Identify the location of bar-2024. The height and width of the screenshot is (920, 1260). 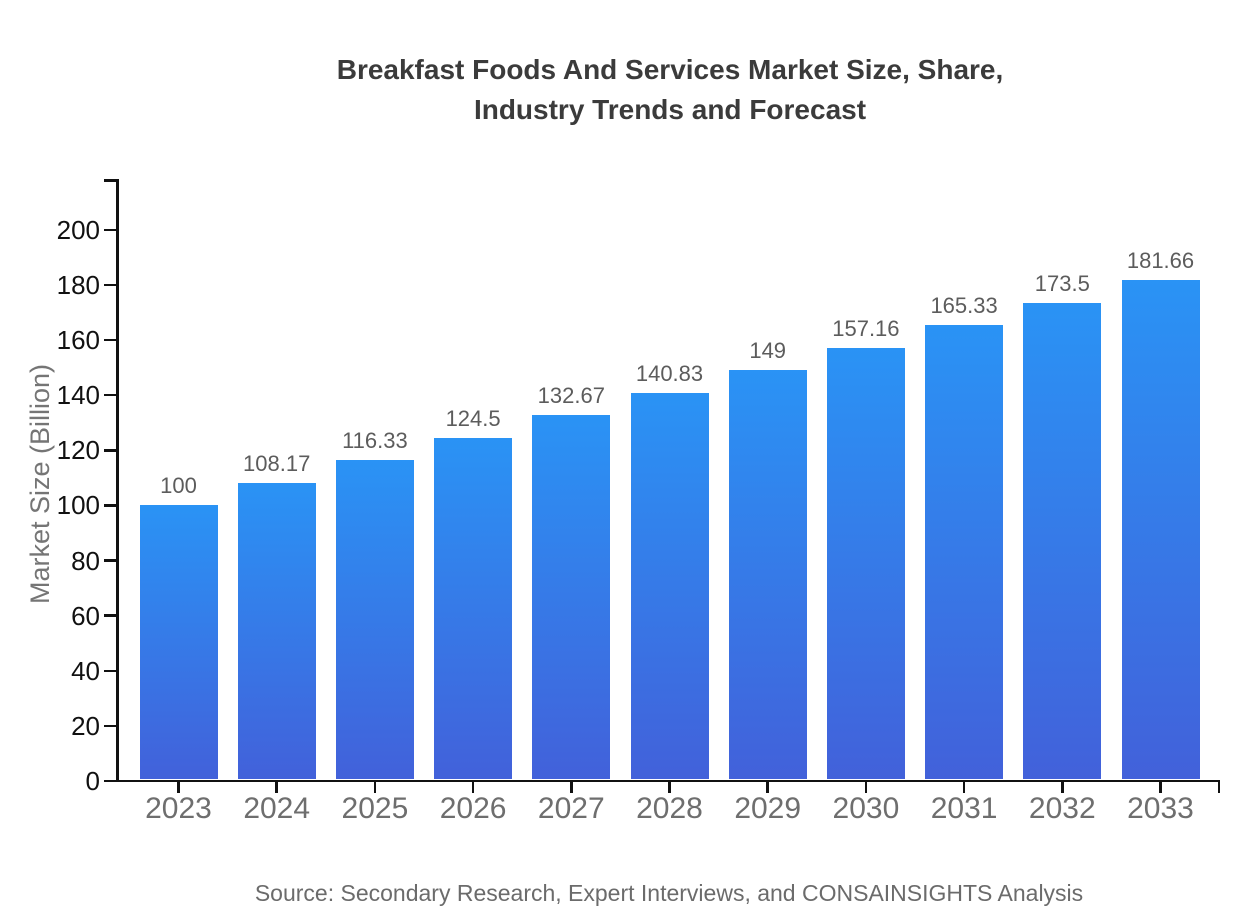
(276, 631).